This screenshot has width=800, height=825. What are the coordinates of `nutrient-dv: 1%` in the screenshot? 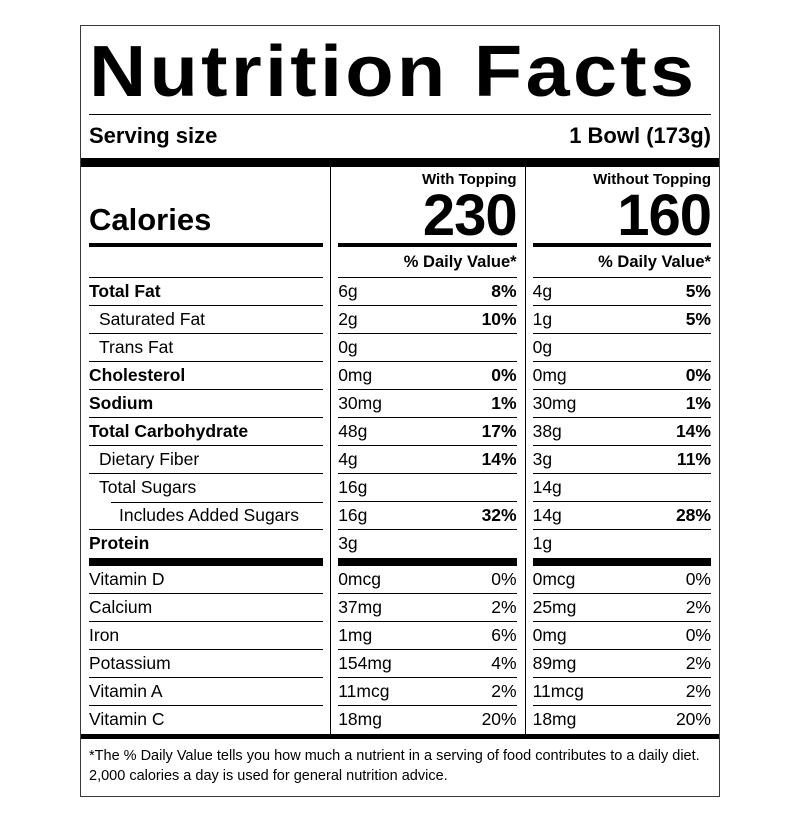 It's located at (504, 402).